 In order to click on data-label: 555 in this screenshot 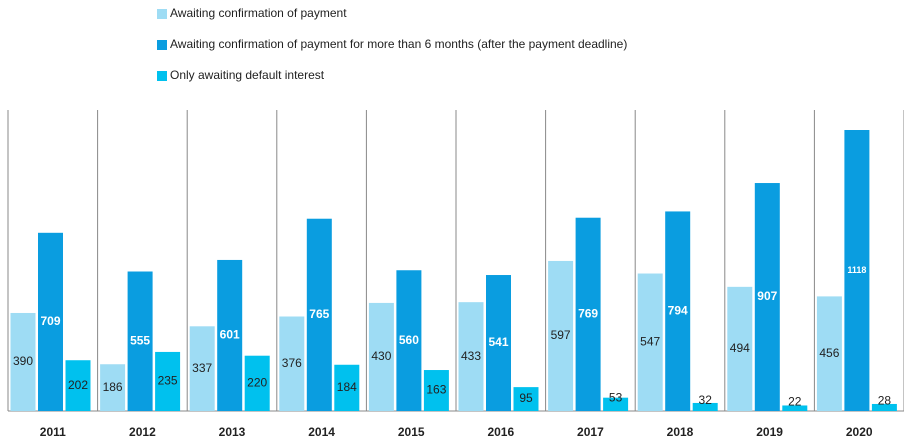, I will do `click(140, 340)`.